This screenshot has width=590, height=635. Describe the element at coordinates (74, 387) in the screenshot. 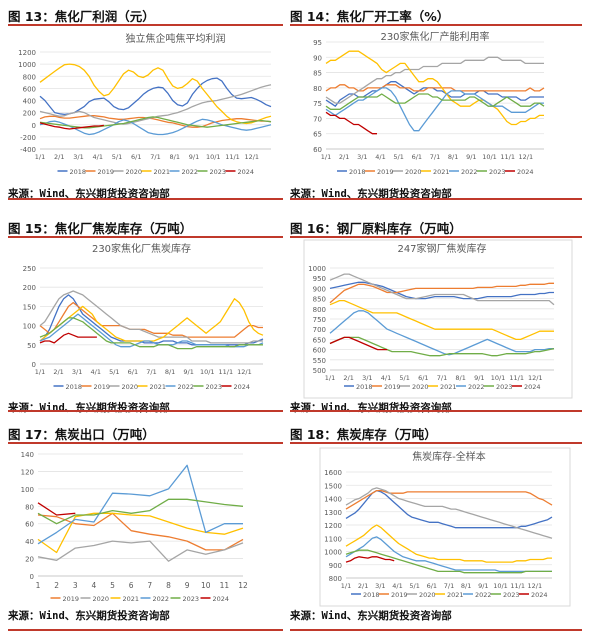

I see `legend-label: 2018` at that location.